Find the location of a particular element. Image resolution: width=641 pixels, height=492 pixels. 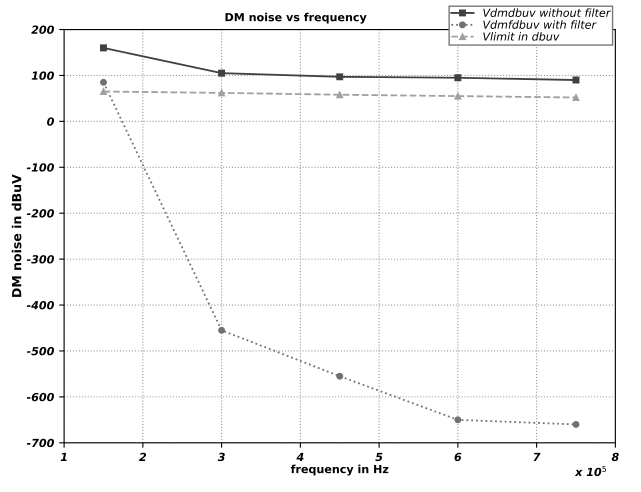

y-tick-label: 0 is located at coordinates (50, 121).